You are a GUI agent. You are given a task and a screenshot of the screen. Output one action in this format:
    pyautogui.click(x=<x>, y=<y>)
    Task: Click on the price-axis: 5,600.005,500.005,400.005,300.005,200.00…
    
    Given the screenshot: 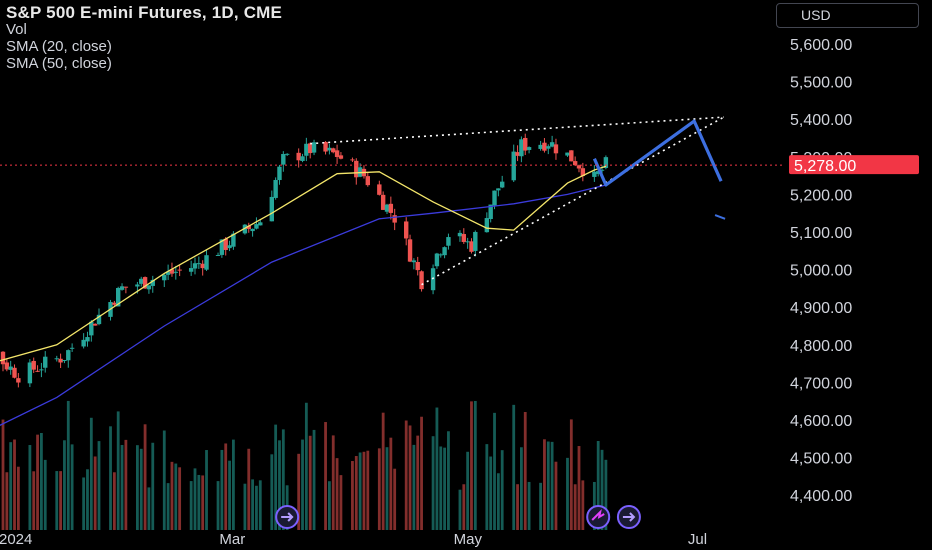 What is the action you would take?
    pyautogui.click(x=821, y=271)
    